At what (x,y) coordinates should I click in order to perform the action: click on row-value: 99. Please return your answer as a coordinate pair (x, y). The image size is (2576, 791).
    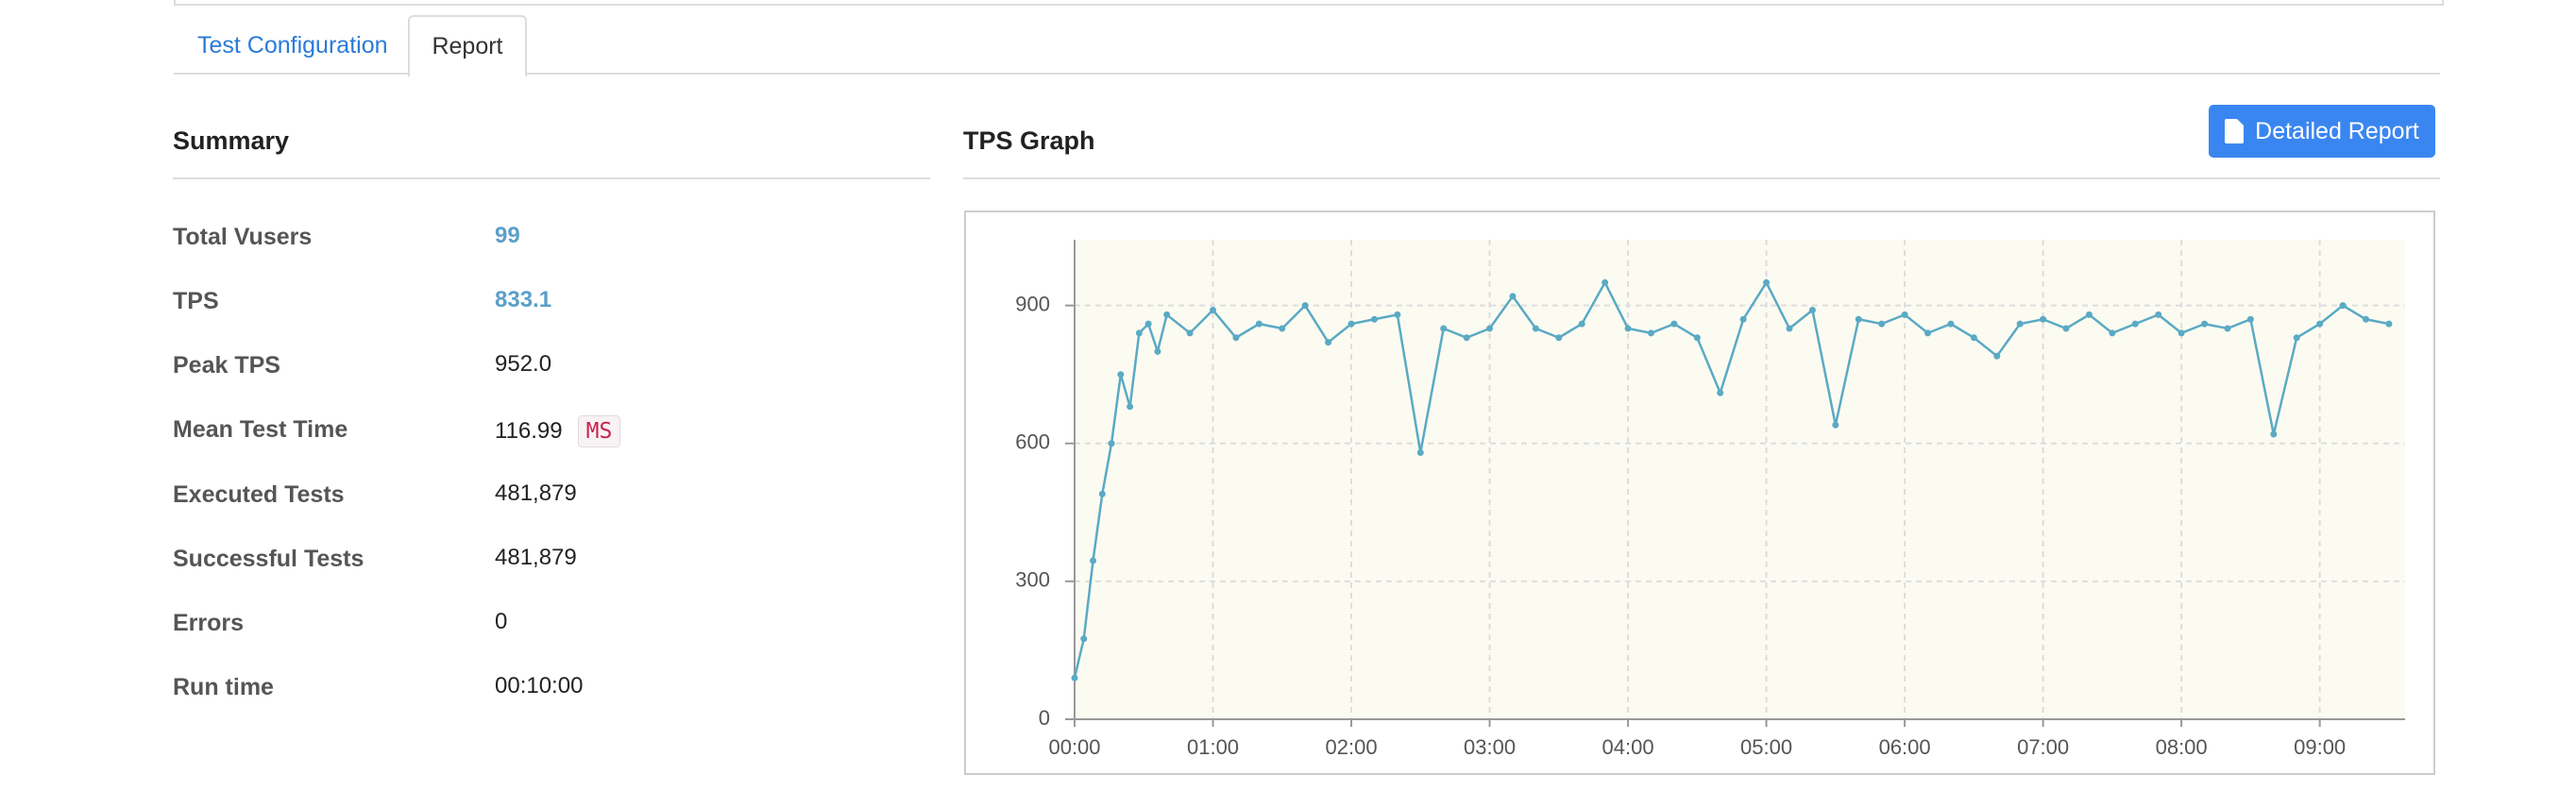
    Looking at the image, I should click on (507, 235).